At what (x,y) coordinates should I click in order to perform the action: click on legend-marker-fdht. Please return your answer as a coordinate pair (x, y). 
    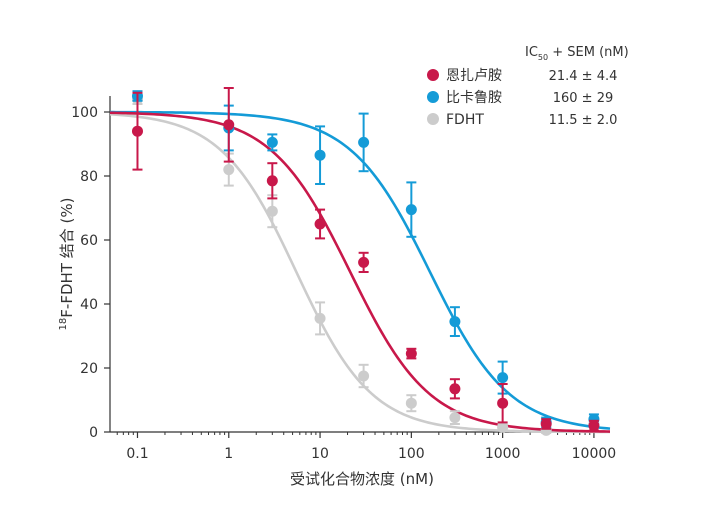
    Looking at the image, I should click on (433, 119).